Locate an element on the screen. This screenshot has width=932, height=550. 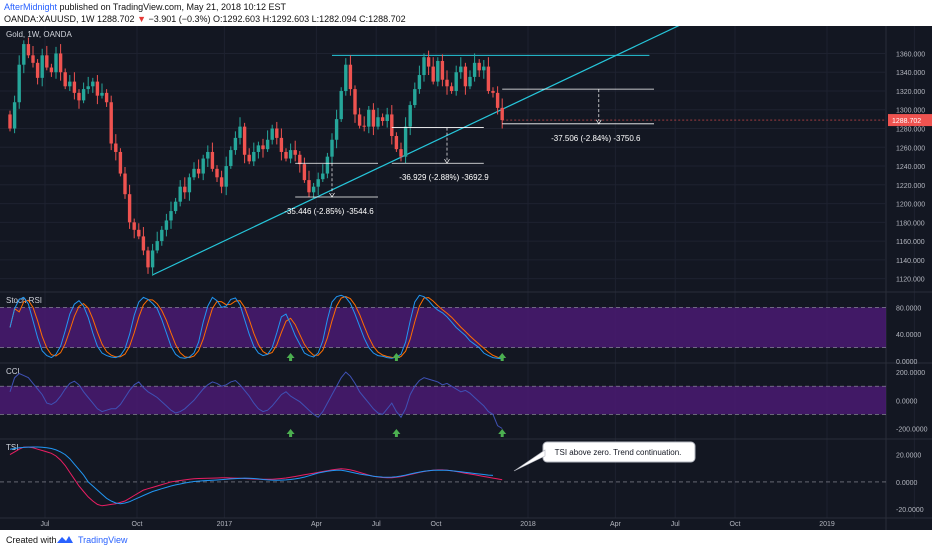
author-link: AfterMidnight is located at coordinates (31, 7).